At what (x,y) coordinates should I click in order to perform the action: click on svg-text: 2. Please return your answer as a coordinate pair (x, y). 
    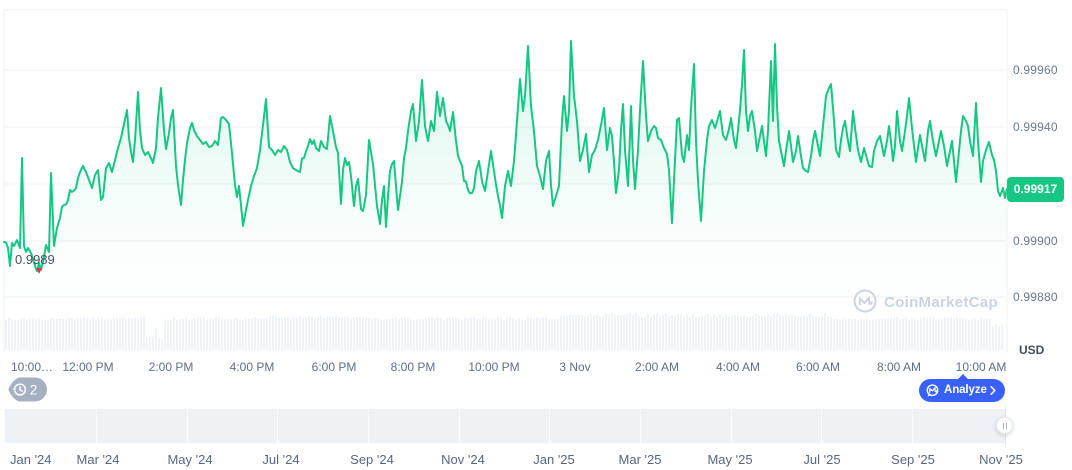
    Looking at the image, I should click on (34, 389).